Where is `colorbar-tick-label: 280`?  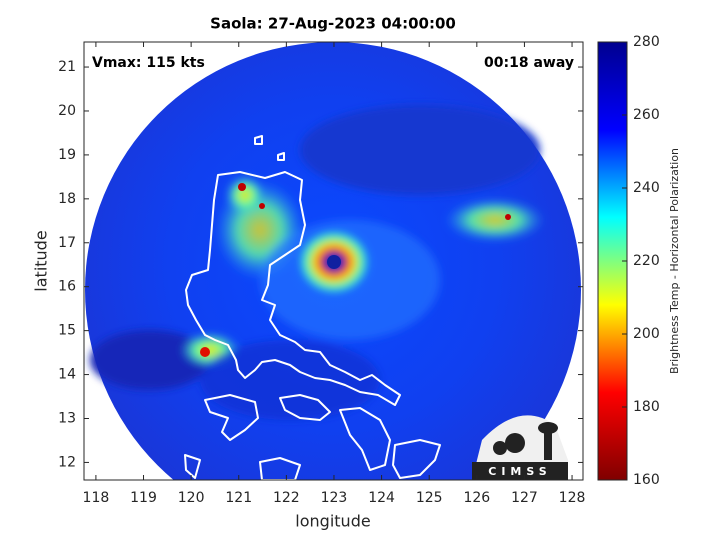
colorbar-tick-label: 280 is located at coordinates (646, 42).